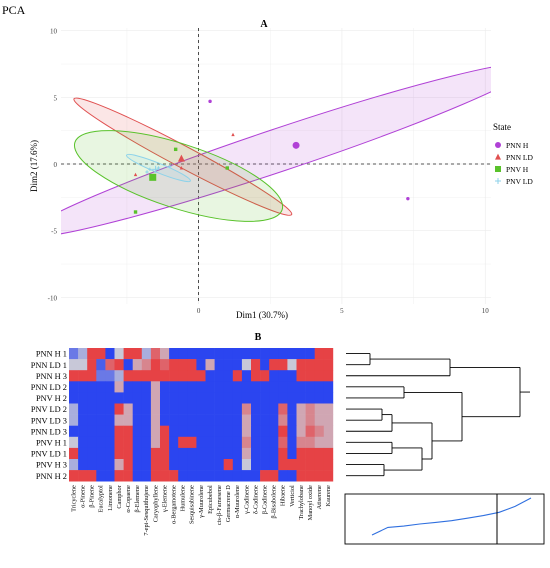 This screenshot has width=550, height=568. What do you see at coordinates (56, 165) in the screenshot?
I see `pca-y-tick-label: 0` at bounding box center [56, 165].